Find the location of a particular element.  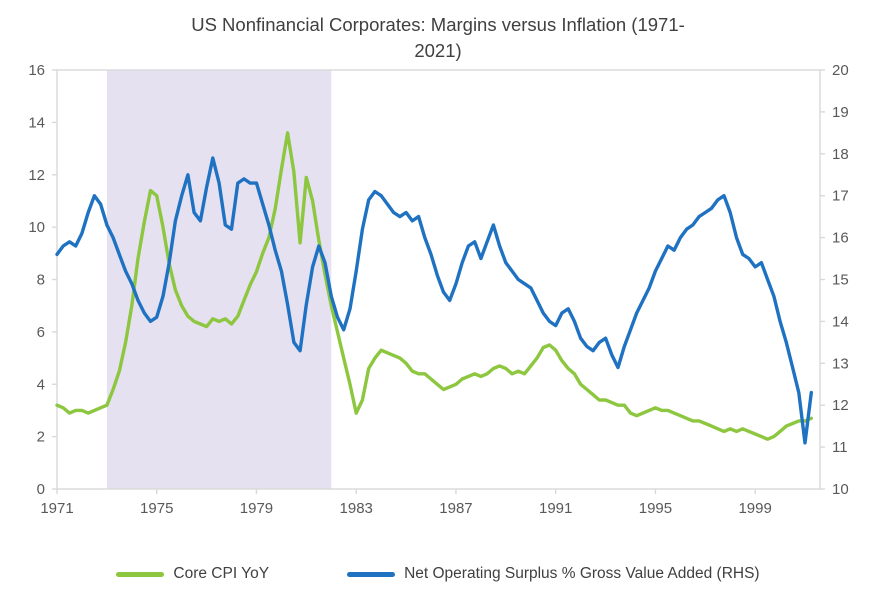

x-axis-tick-label: 1987 is located at coordinates (455, 508).